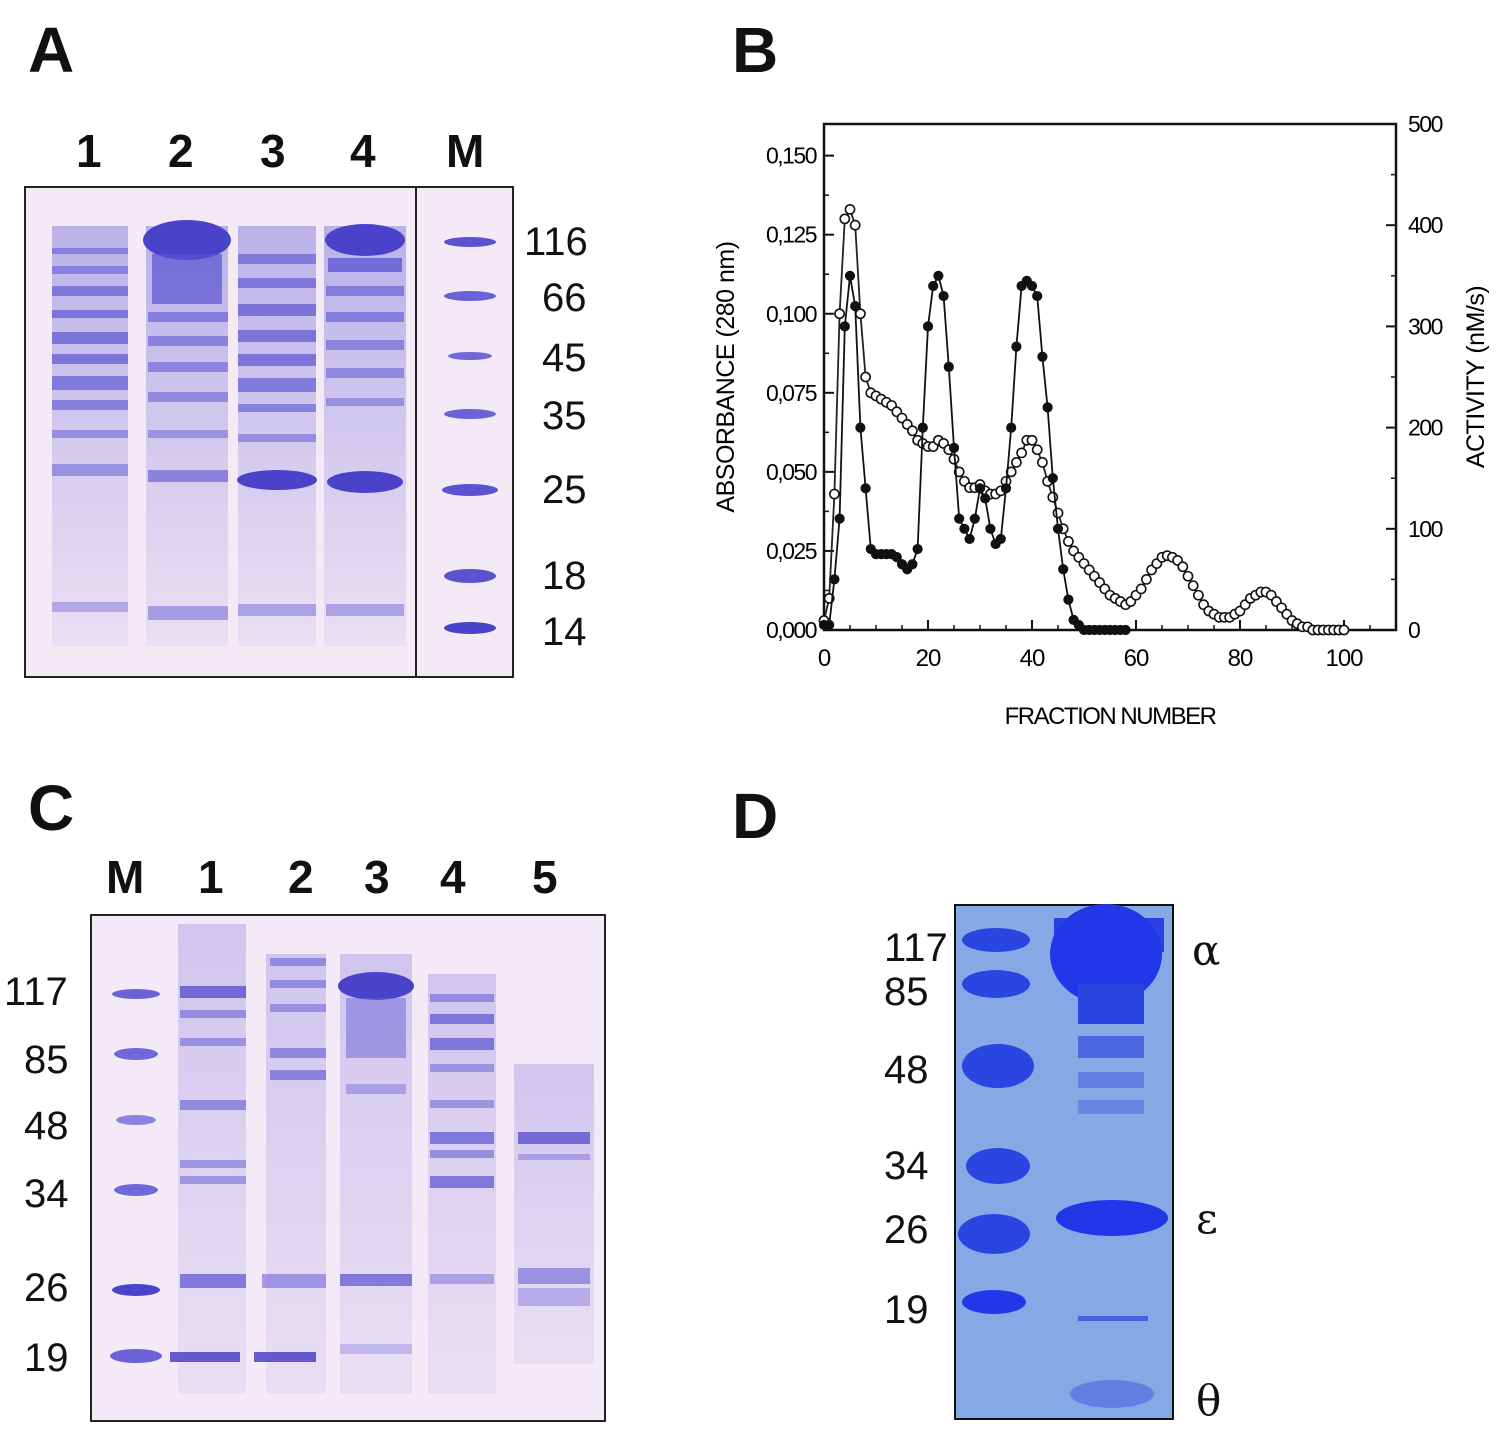 This screenshot has height=1430, width=1500. Describe the element at coordinates (975, 452) in the screenshot. I see `activity-line` at that location.